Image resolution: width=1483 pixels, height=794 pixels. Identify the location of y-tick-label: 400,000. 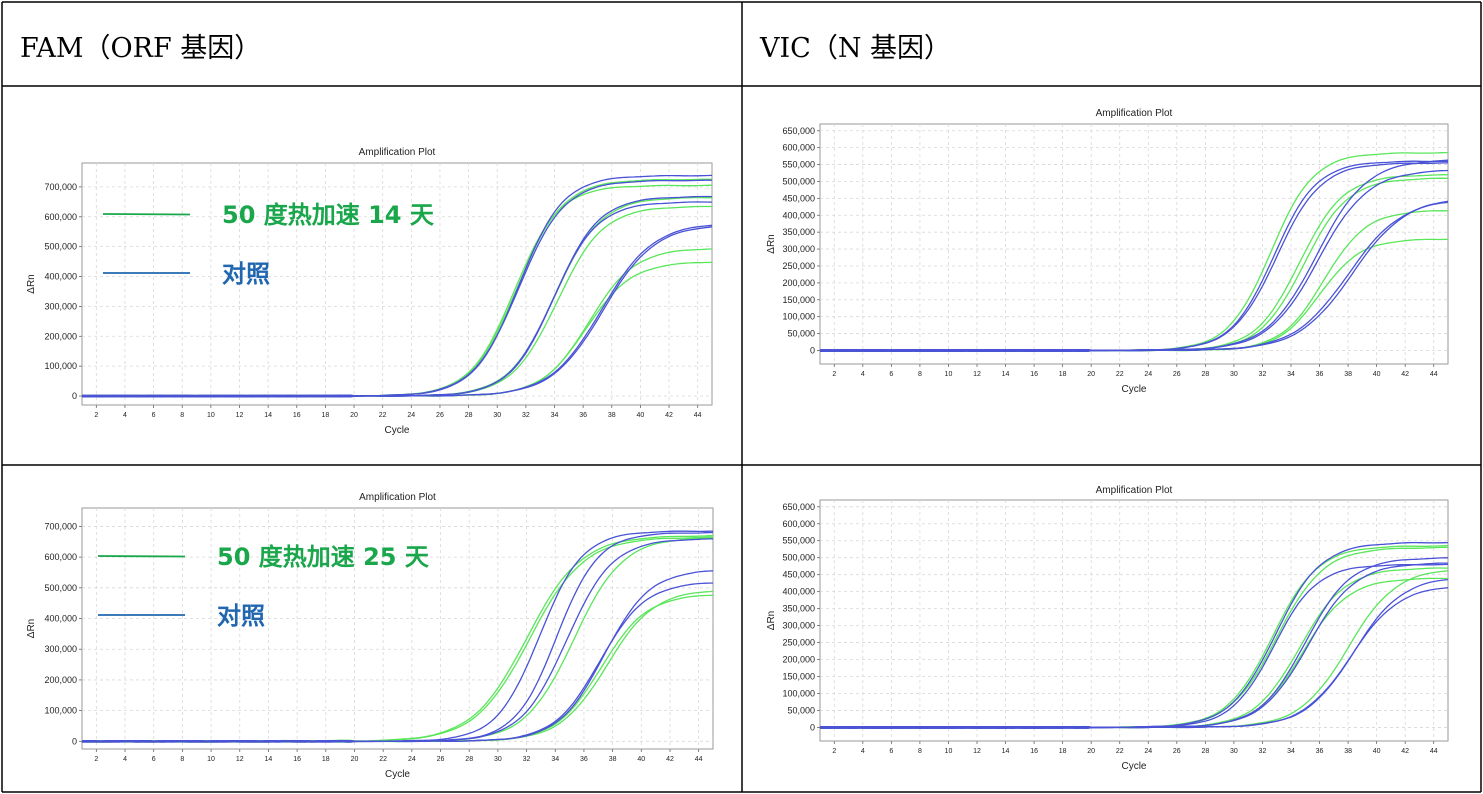
(798, 215).